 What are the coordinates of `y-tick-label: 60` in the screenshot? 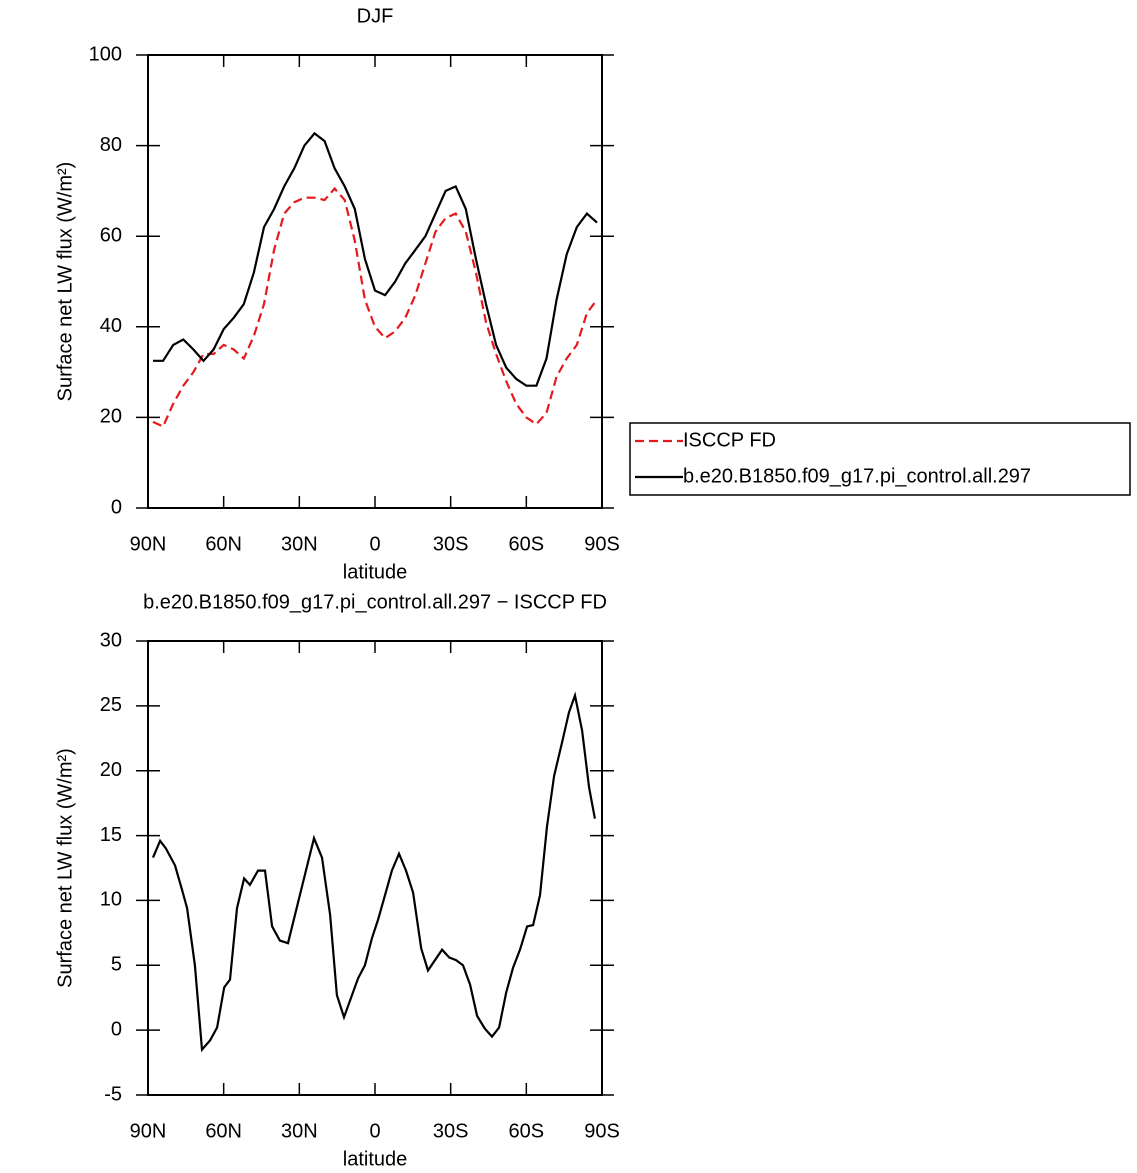 It's located at (111, 235).